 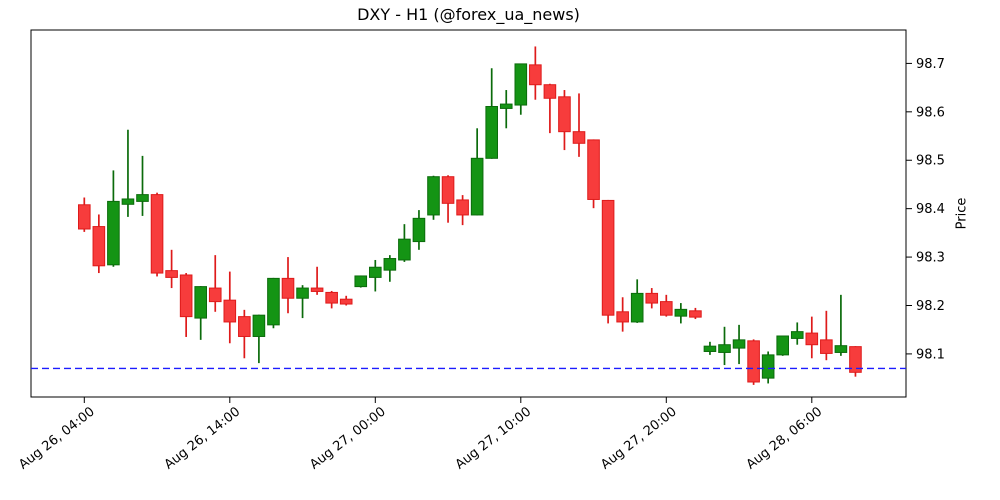 What do you see at coordinates (930, 112) in the screenshot?
I see `y-tick-label: 98.6` at bounding box center [930, 112].